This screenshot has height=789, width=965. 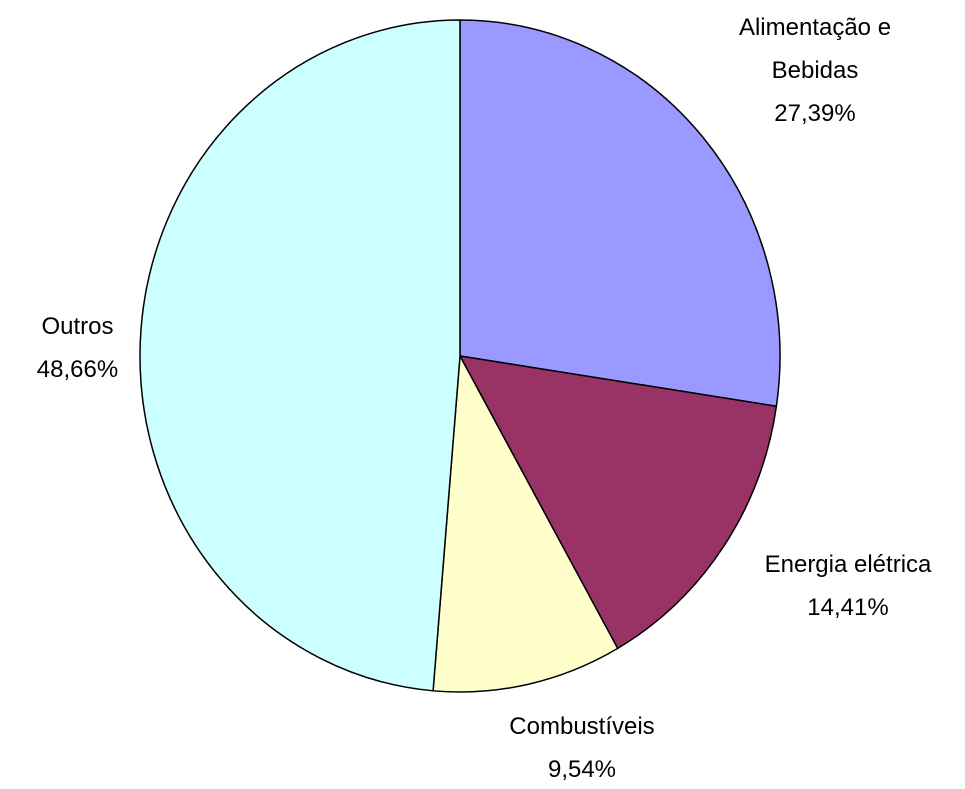 I want to click on value-label: 27,39%, so click(x=815, y=113).